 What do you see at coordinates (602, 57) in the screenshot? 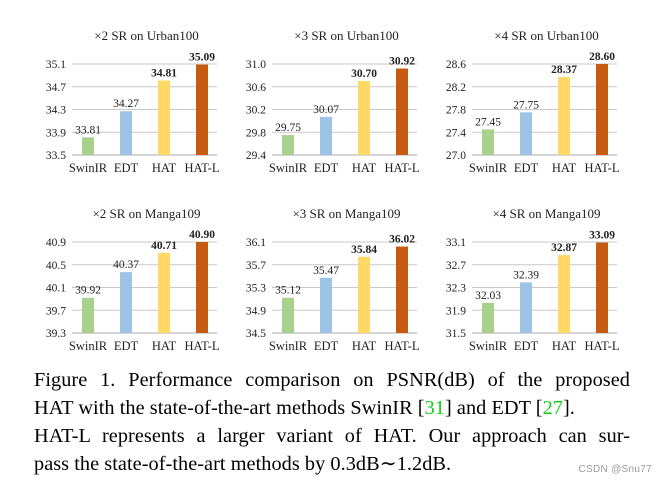
I see `value-label: 28.60` at bounding box center [602, 57].